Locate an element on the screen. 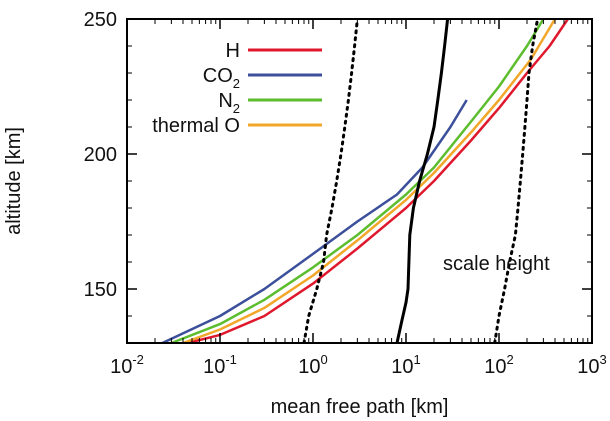 This screenshot has width=610, height=421. y-axis-label: altitude [km] is located at coordinates (14, 181).